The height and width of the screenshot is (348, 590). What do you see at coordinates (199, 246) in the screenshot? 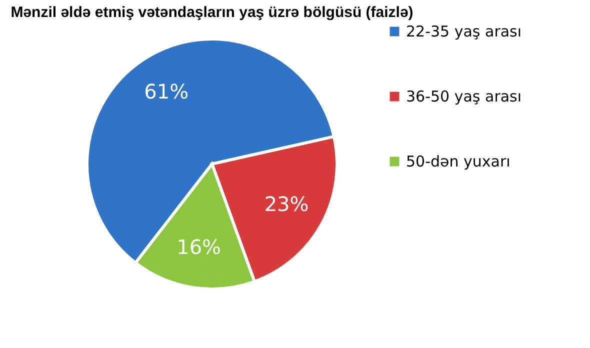
I see `data-label: 16%` at bounding box center [199, 246].